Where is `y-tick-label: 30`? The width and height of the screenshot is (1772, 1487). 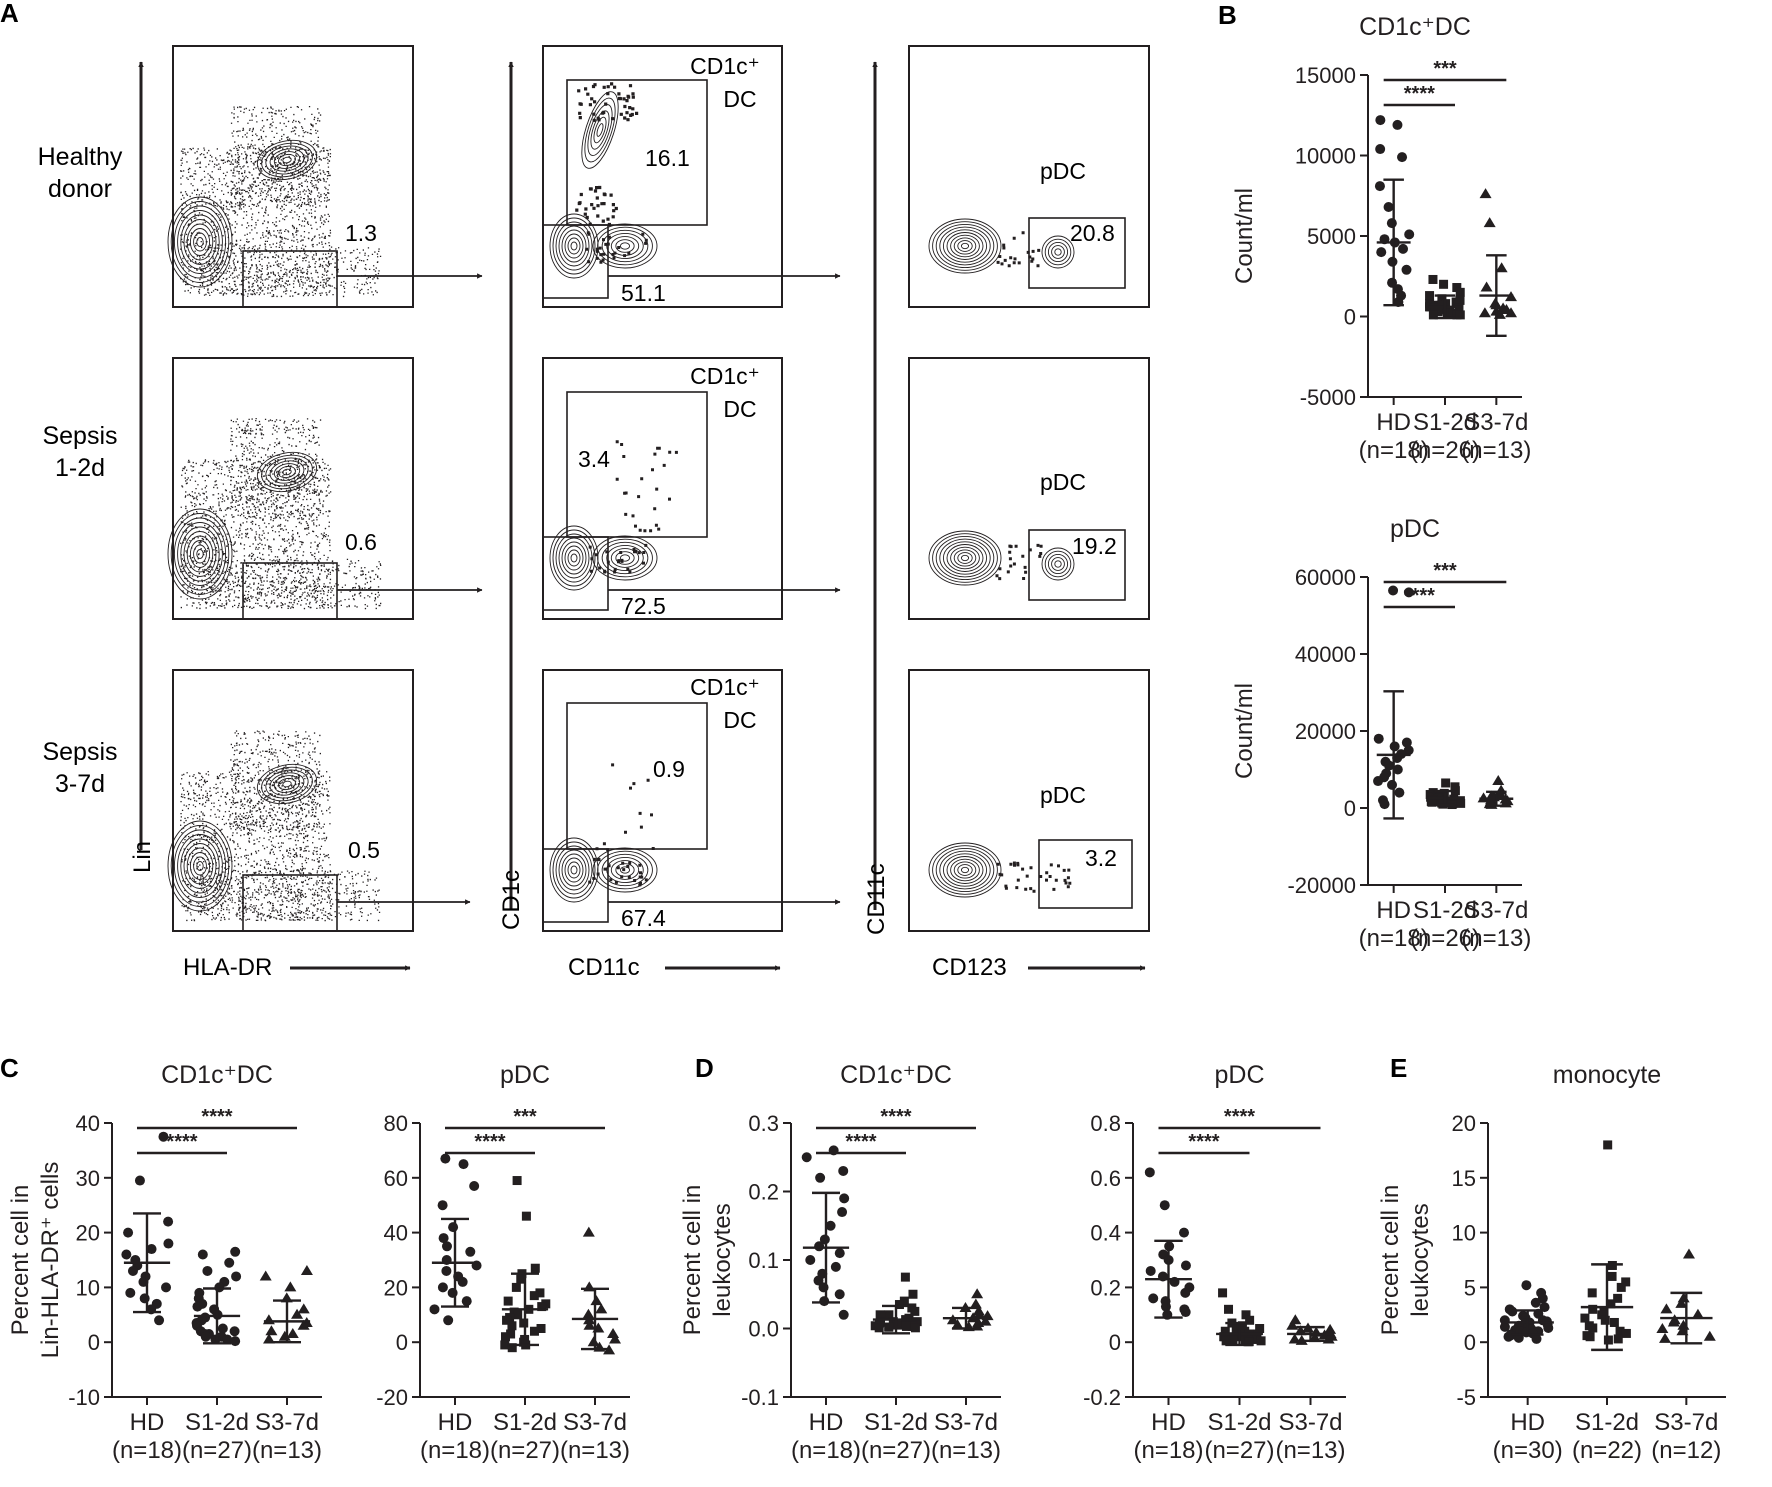 y-tick-label: 30 is located at coordinates (88, 1178).